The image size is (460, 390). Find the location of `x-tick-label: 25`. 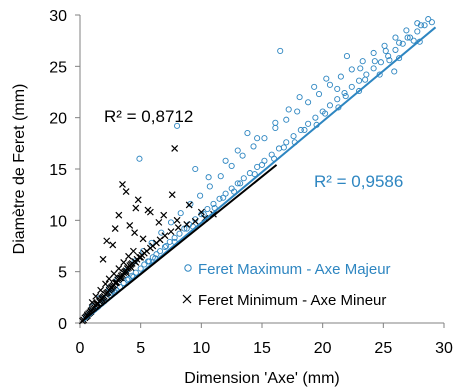

x-tick-label: 25 is located at coordinates (383, 348).